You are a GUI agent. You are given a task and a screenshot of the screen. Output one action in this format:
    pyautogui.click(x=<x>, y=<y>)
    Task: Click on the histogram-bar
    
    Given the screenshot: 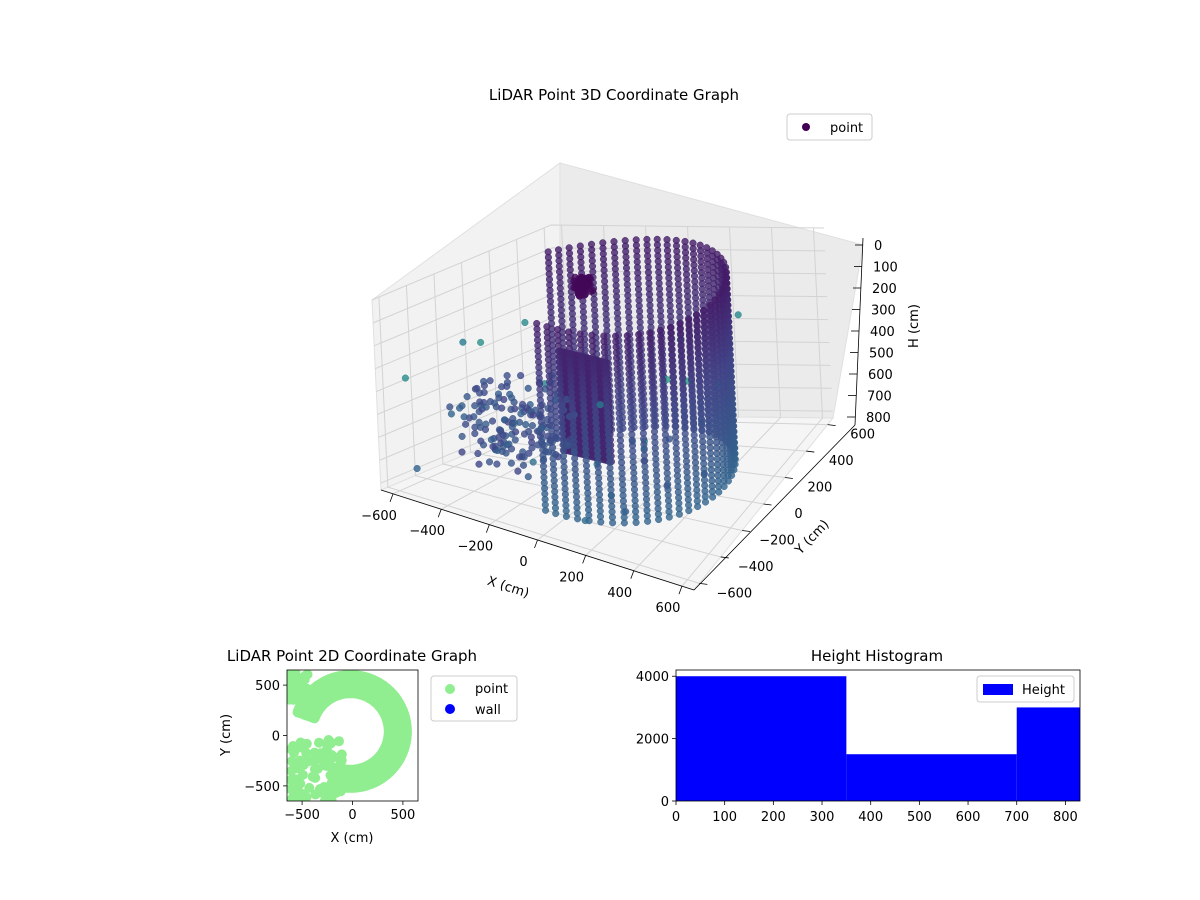 What is the action you would take?
    pyautogui.click(x=1048, y=754)
    